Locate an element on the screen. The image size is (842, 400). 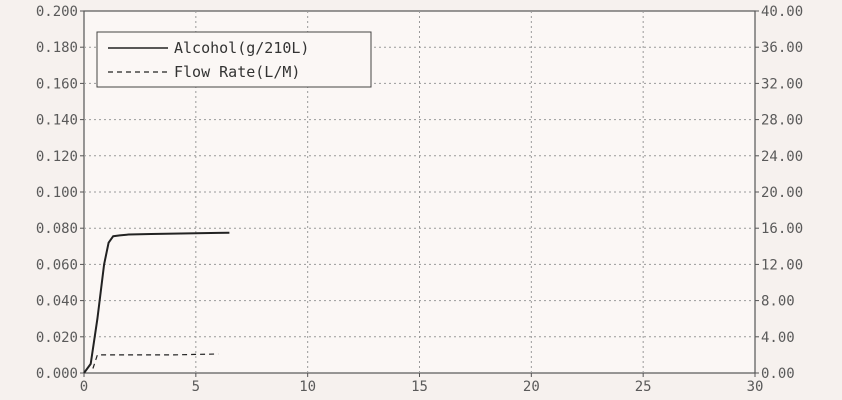
y-tick-label: 0.000 is located at coordinates (57, 374).